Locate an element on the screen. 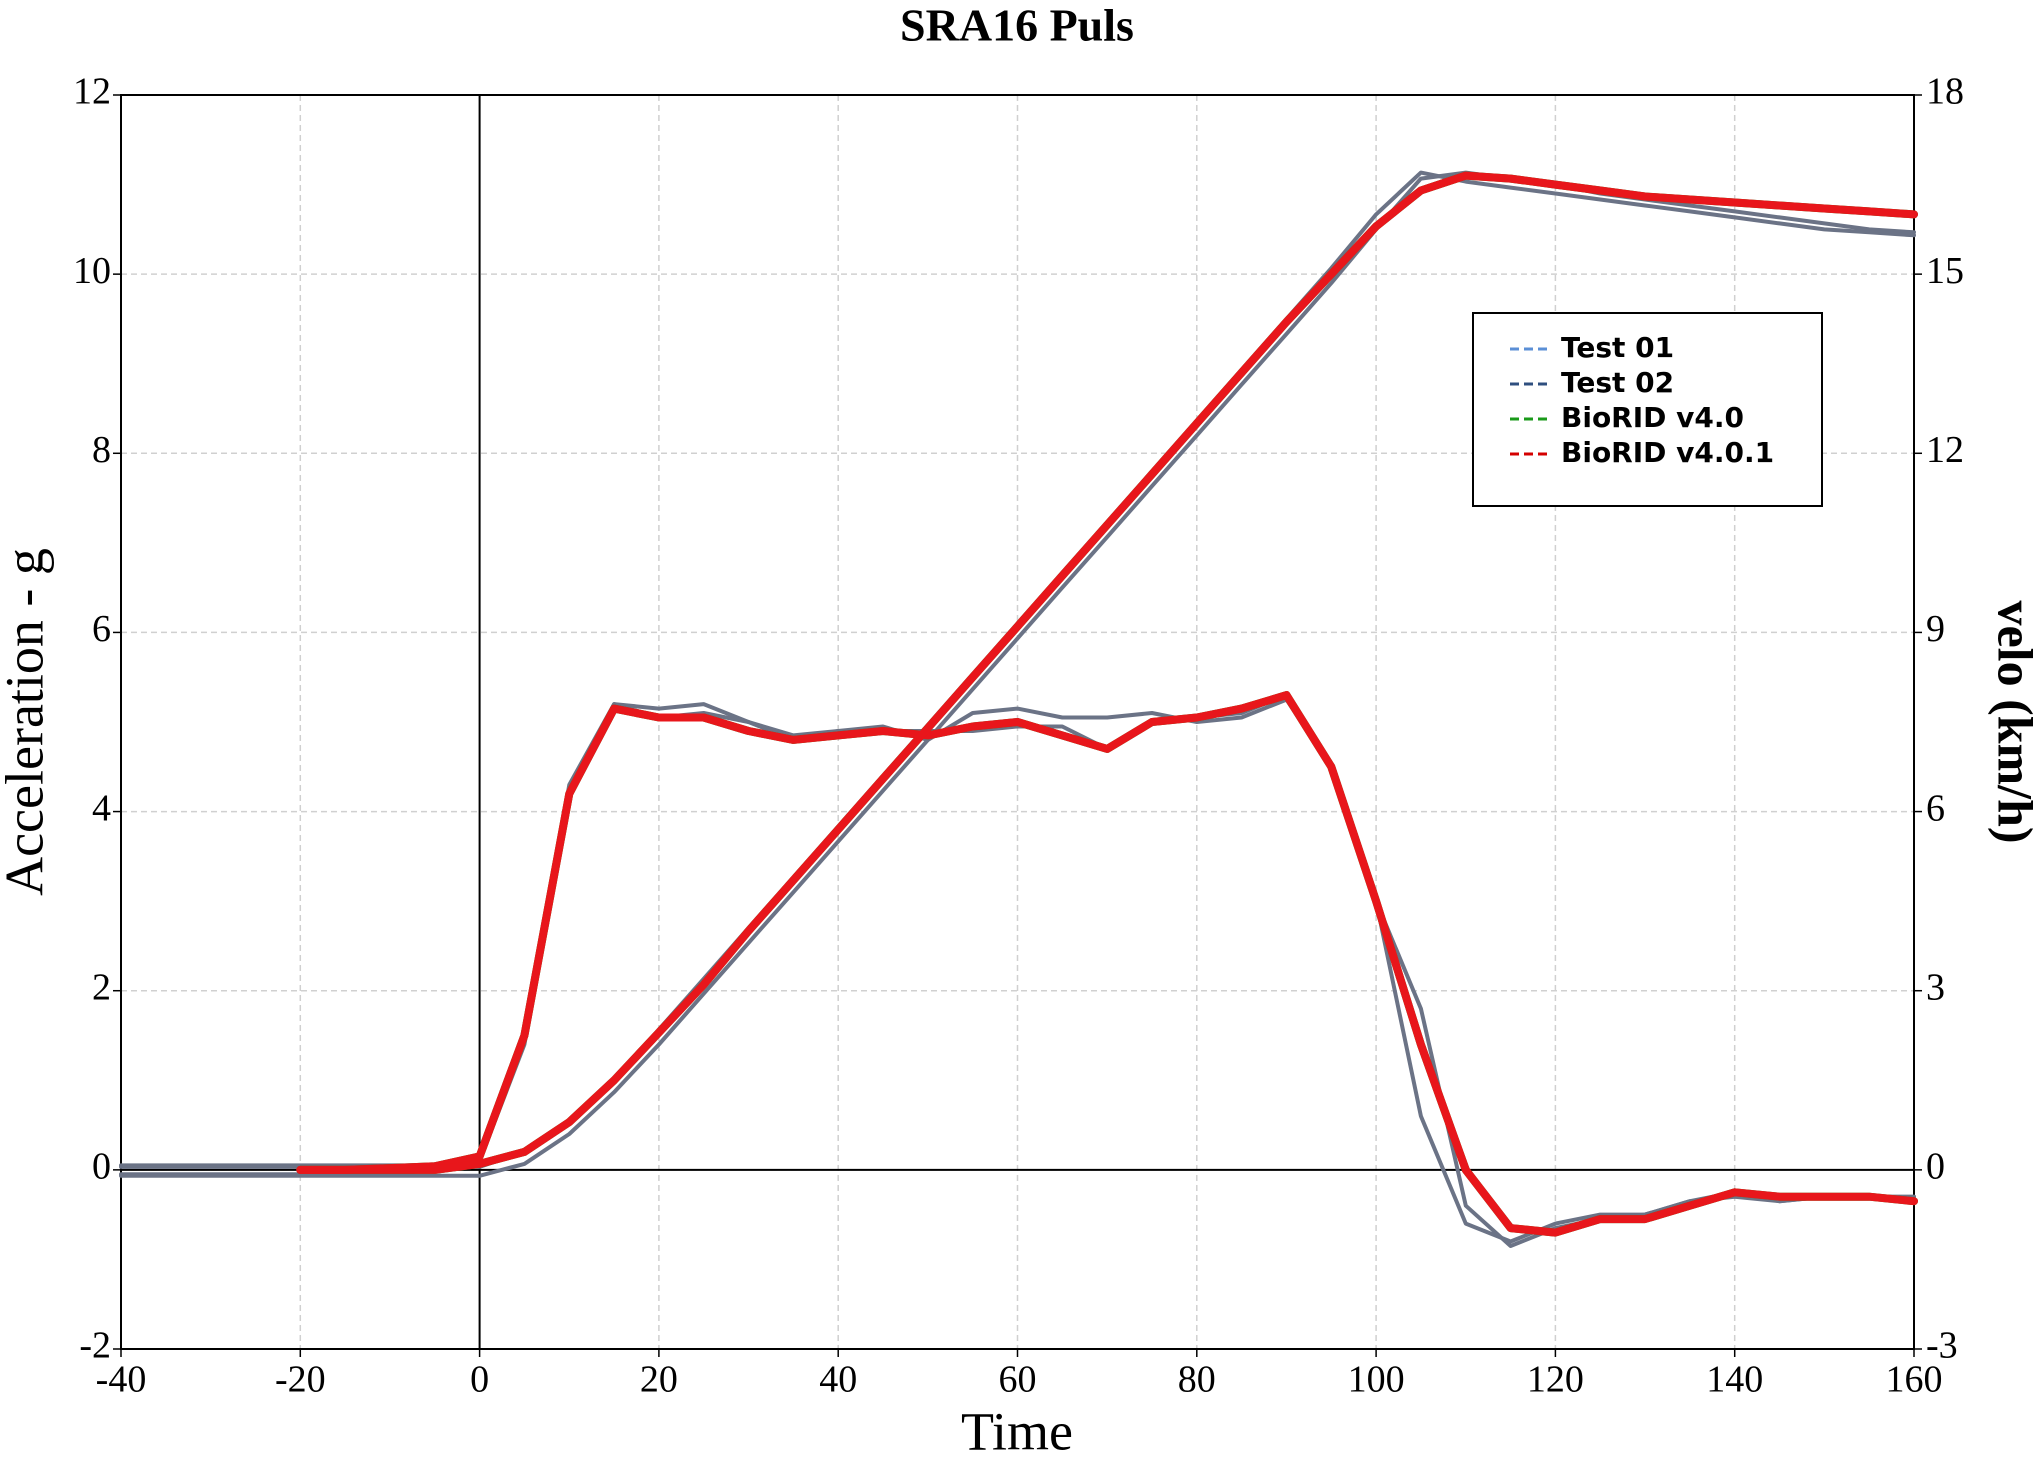  x-tick-label: 0 is located at coordinates (479, 1380).